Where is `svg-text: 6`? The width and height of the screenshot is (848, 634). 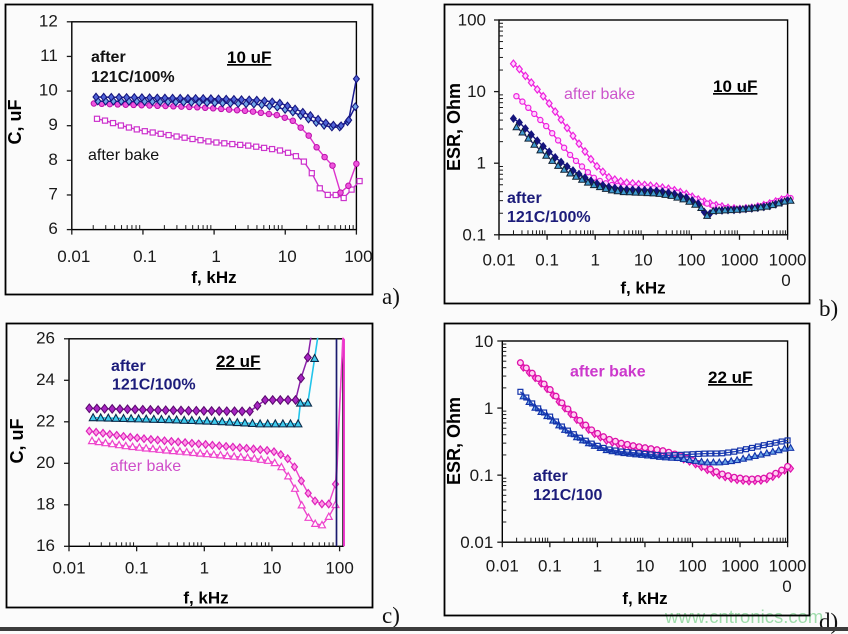 svg-text: 6 is located at coordinates (52, 228).